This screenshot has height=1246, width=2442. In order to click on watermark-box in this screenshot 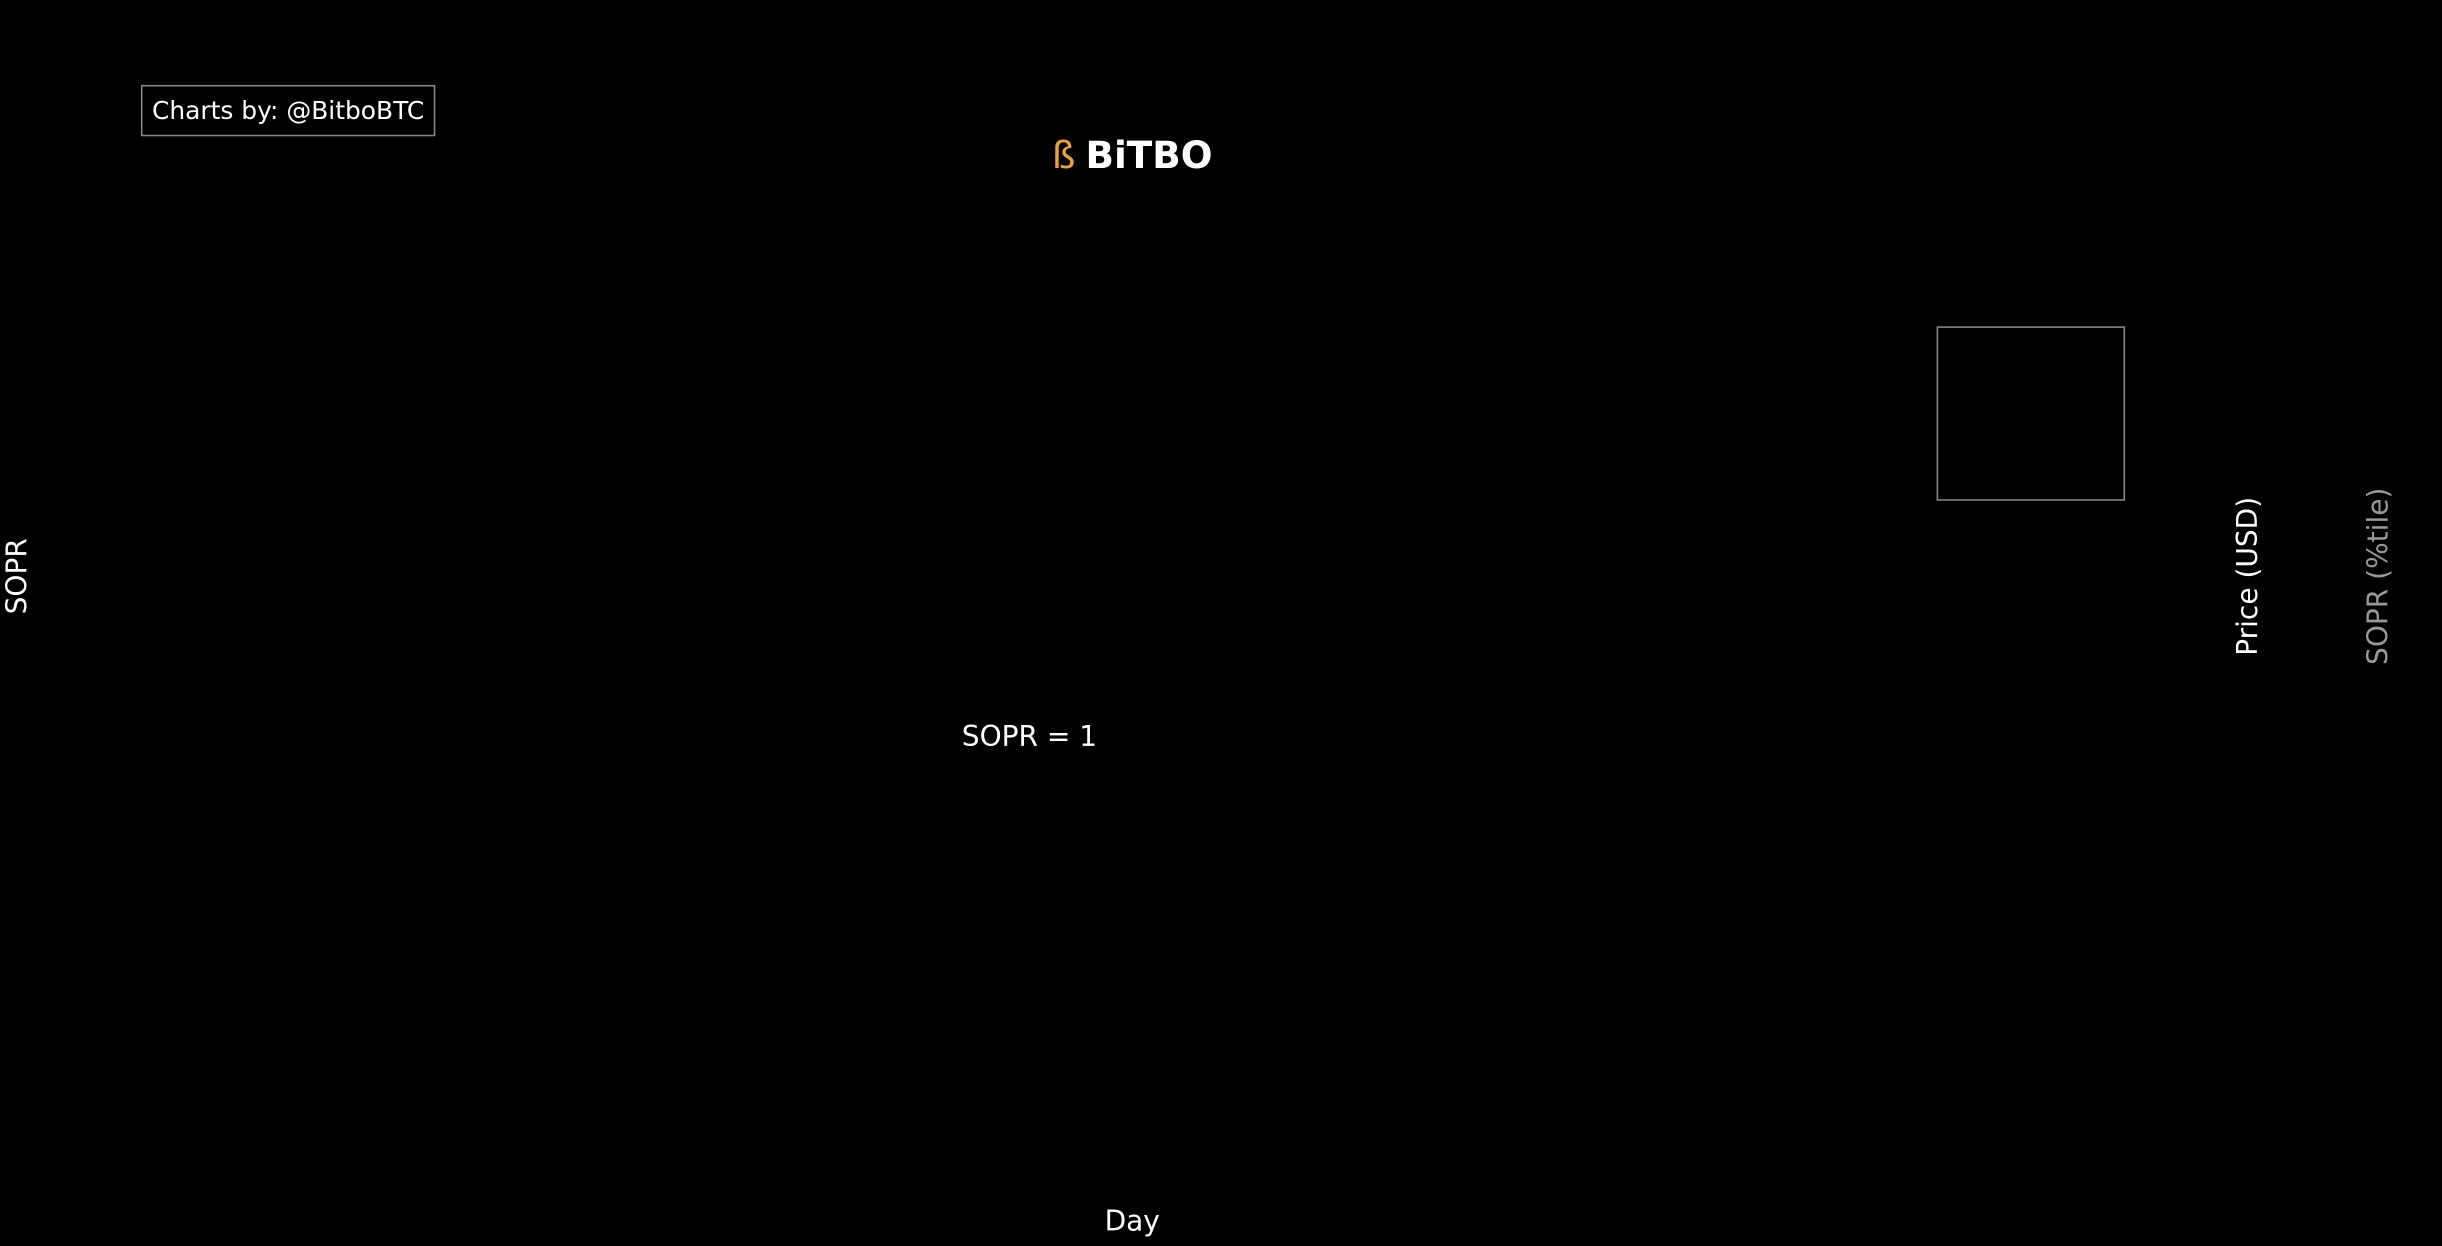, I will do `click(288, 110)`.